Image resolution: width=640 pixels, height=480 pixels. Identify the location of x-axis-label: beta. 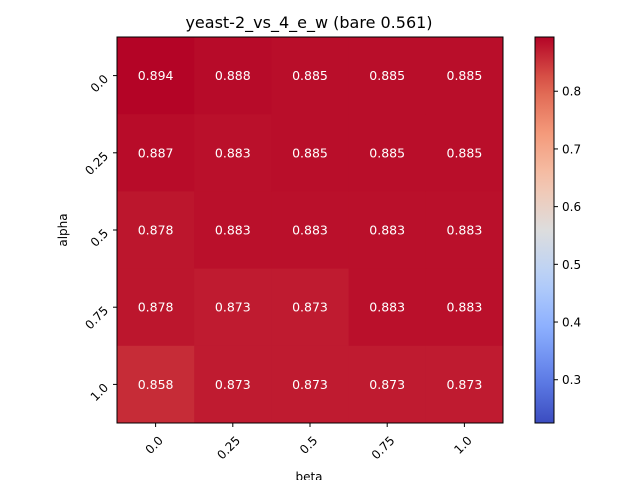
(308, 475).